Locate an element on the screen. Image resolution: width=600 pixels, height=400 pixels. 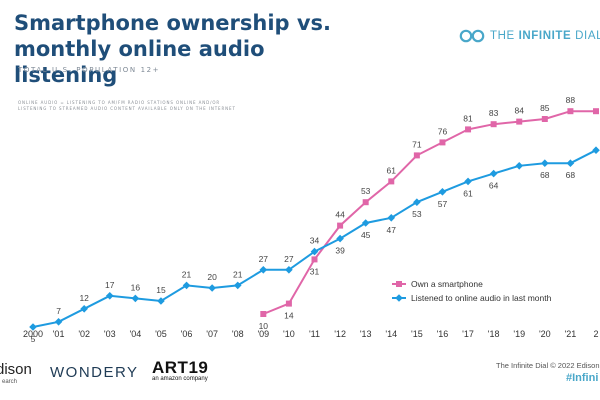
data-label: 7 is located at coordinates (58, 311).